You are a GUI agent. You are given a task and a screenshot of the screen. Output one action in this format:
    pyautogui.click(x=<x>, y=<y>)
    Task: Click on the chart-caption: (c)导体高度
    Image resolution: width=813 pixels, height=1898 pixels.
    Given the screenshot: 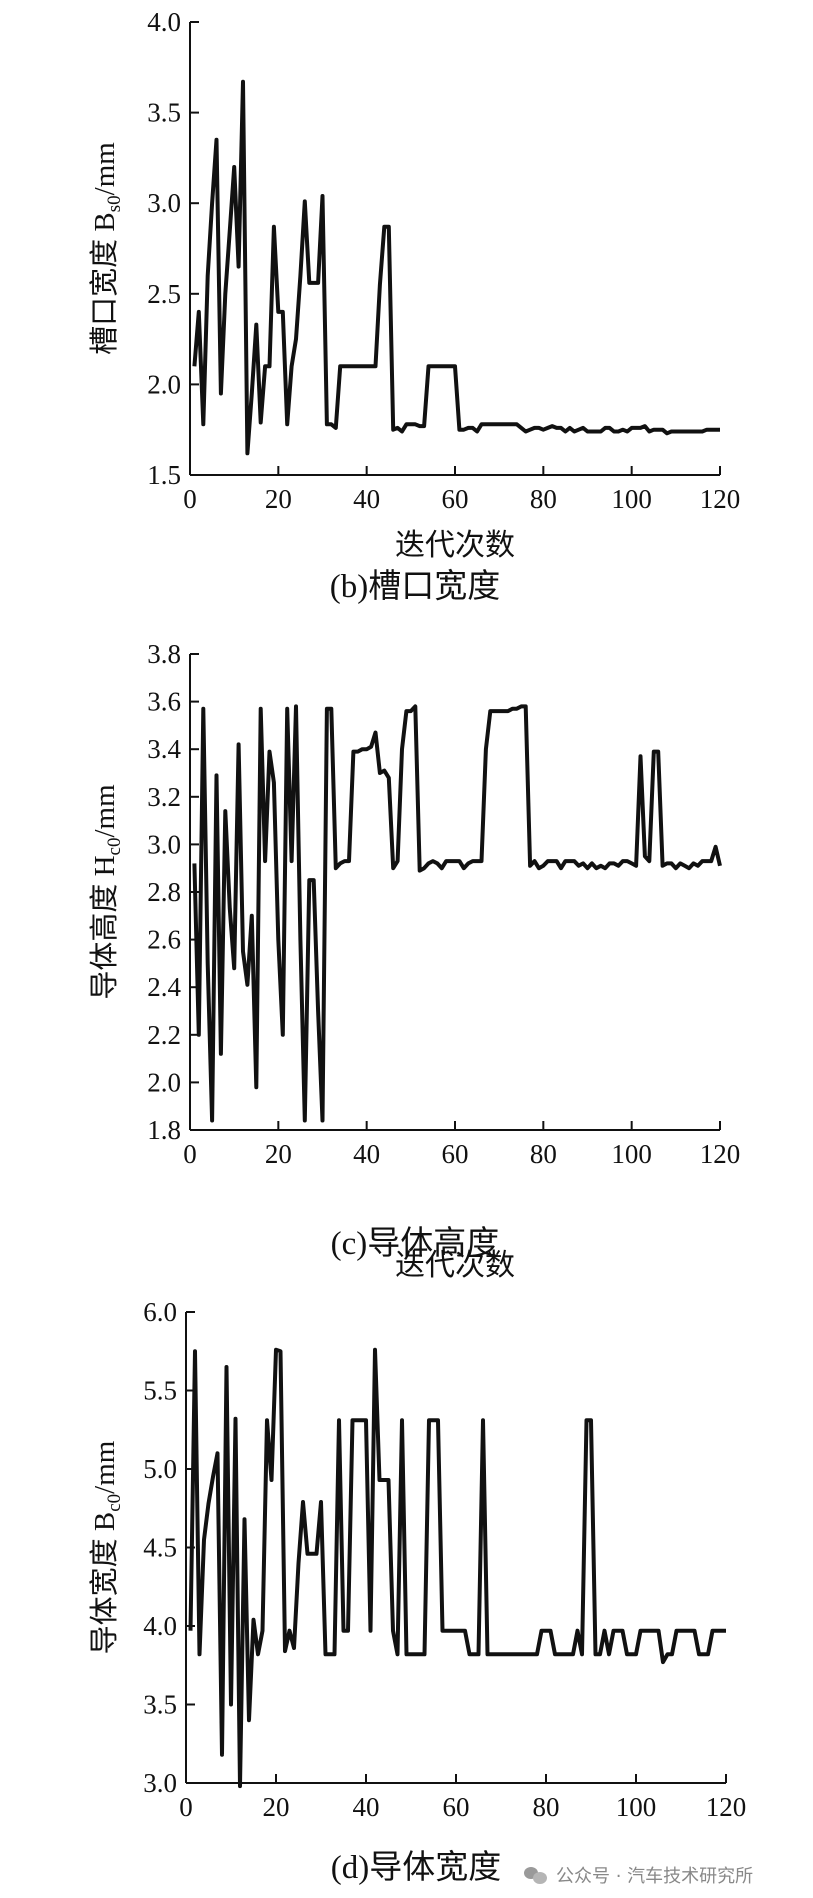 What is the action you would take?
    pyautogui.click(x=415, y=1243)
    